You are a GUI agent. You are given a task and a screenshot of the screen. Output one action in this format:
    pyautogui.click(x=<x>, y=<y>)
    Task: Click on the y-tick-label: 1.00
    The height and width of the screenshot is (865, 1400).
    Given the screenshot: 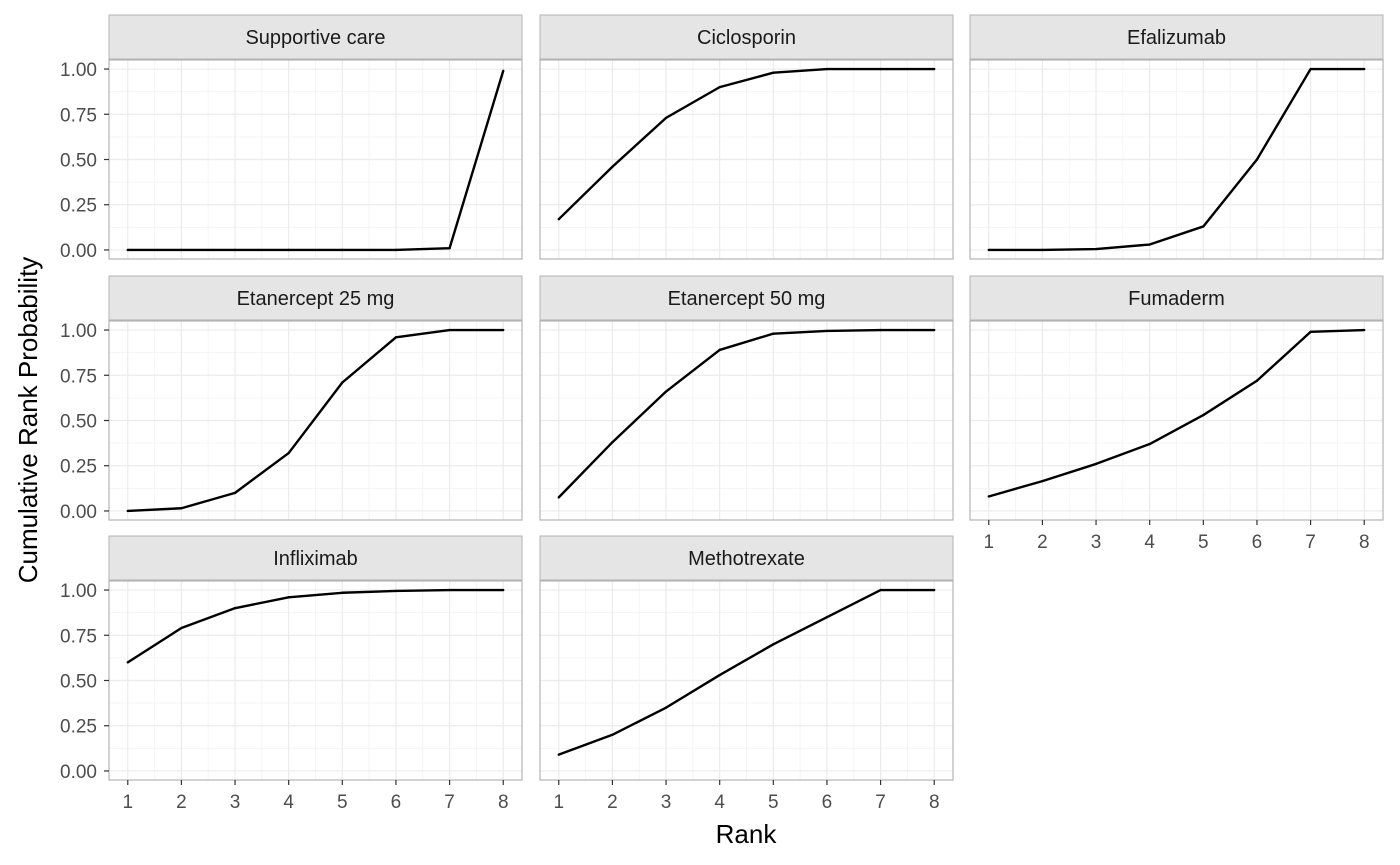 What is the action you would take?
    pyautogui.click(x=78, y=591)
    